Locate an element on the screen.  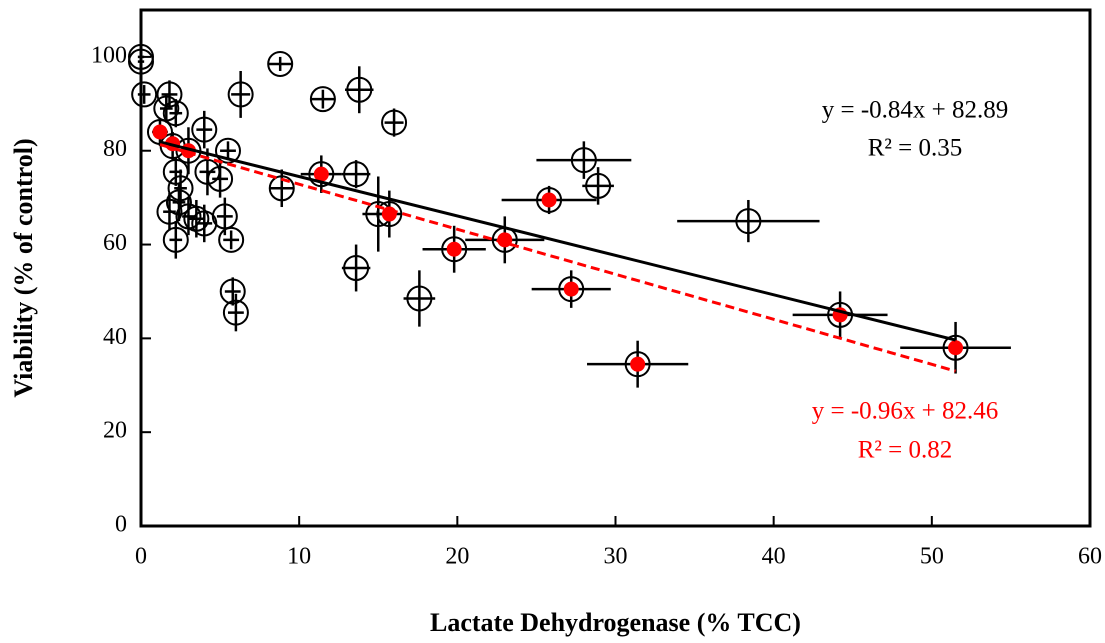
x-tick-label: 0 is located at coordinates (141, 557).